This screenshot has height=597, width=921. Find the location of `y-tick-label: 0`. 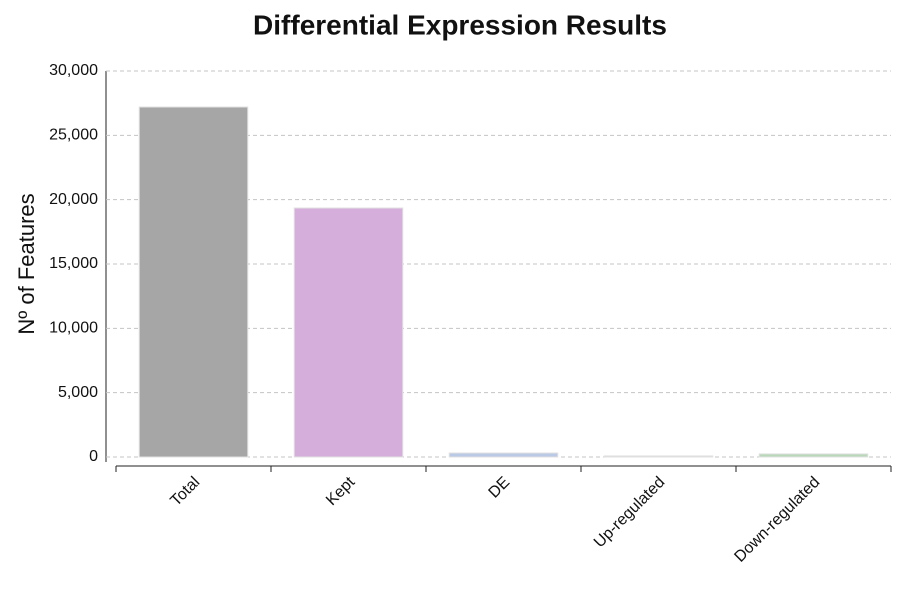

y-tick-label: 0 is located at coordinates (93, 456).